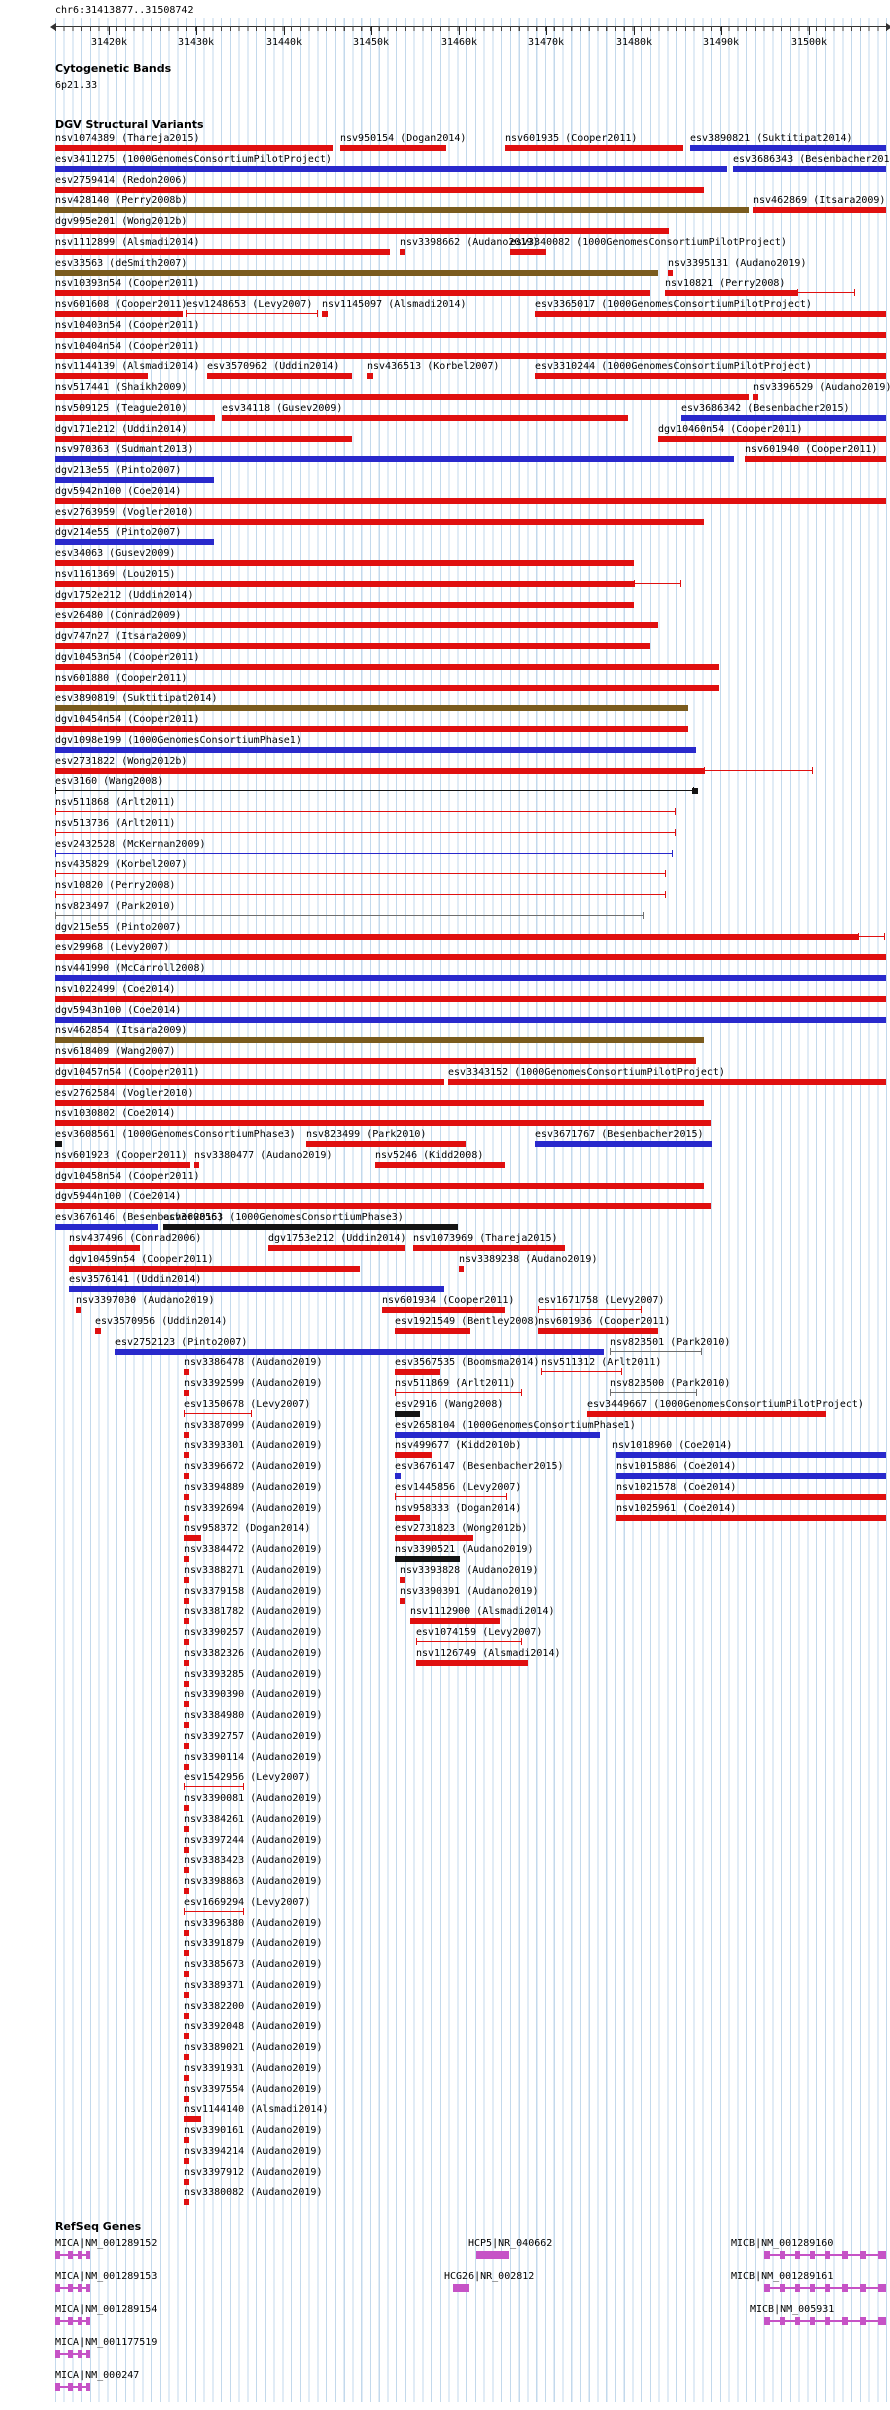 This screenshot has width=890, height=2410. I want to click on cytoband-label: 6p21.33, so click(76, 85).